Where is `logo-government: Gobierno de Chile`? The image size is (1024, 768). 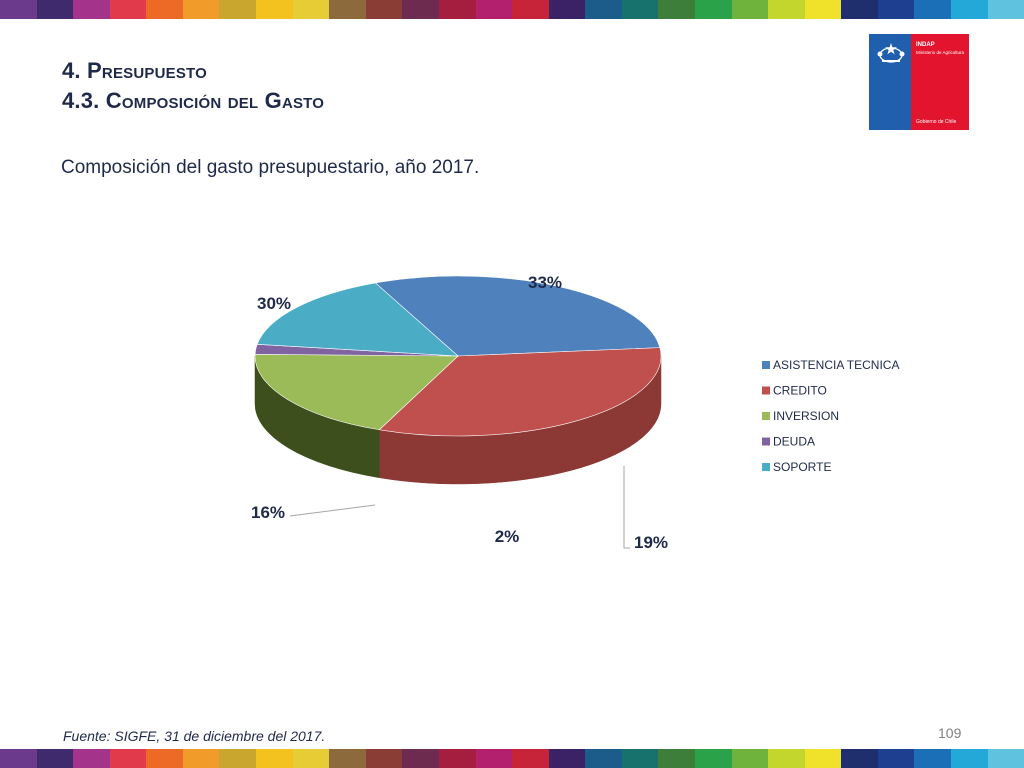 logo-government: Gobierno de Chile is located at coordinates (936, 122).